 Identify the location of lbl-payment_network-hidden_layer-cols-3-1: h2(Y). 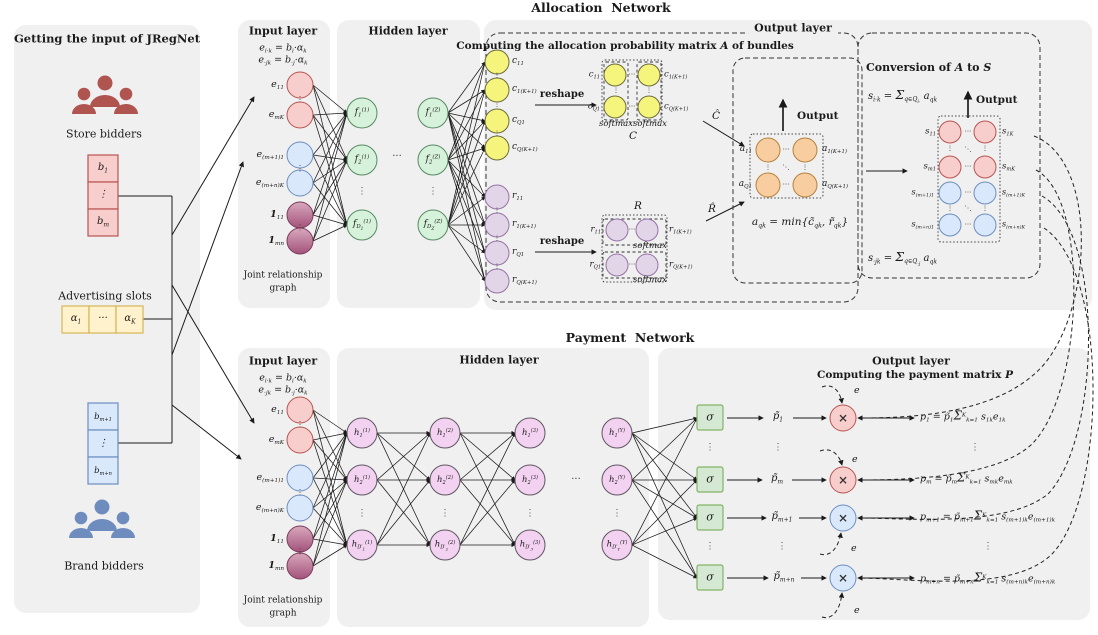
(617, 480).